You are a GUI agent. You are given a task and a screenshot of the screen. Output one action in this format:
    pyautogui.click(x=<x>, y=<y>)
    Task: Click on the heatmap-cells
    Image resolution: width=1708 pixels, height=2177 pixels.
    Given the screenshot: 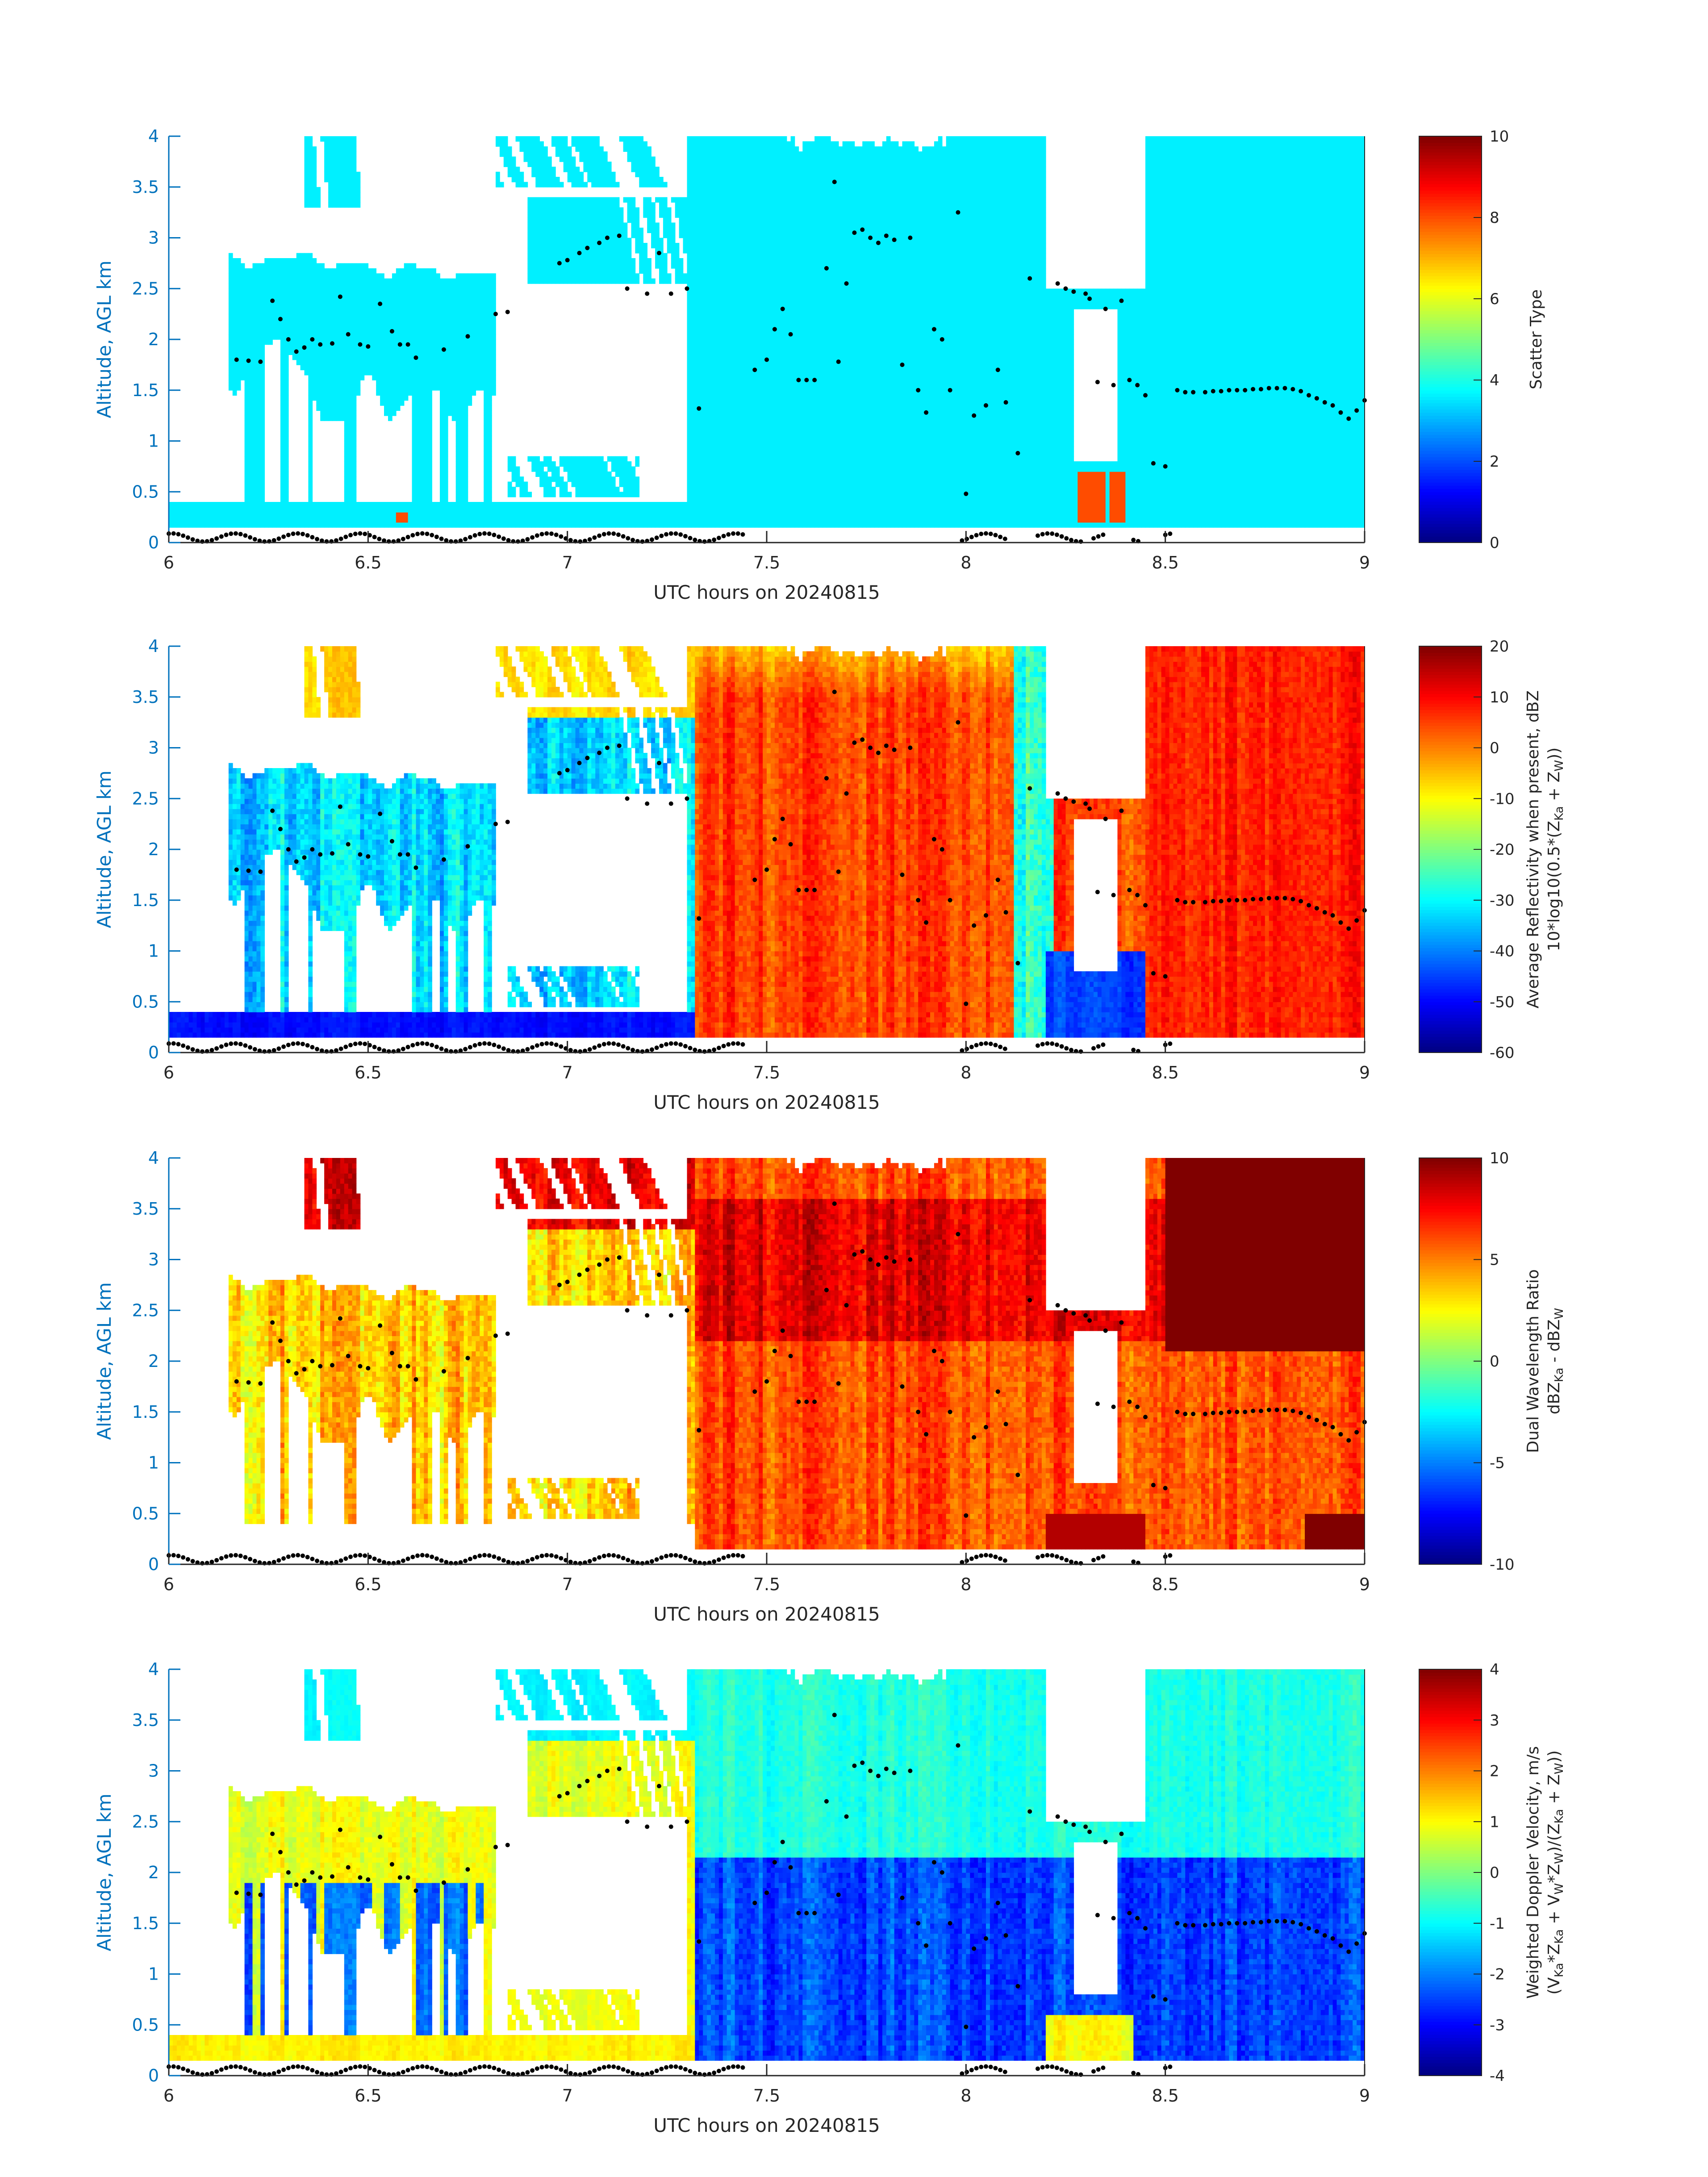 What is the action you would take?
    pyautogui.click(x=767, y=332)
    